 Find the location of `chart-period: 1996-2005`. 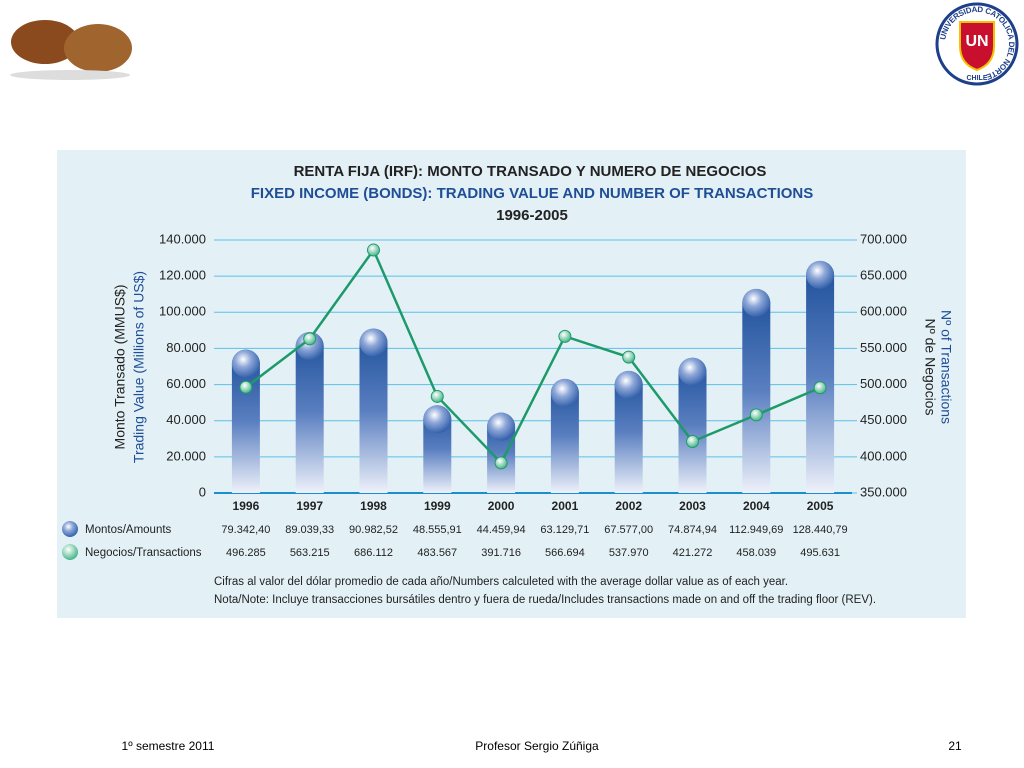

chart-period: 1996-2005 is located at coordinates (532, 215).